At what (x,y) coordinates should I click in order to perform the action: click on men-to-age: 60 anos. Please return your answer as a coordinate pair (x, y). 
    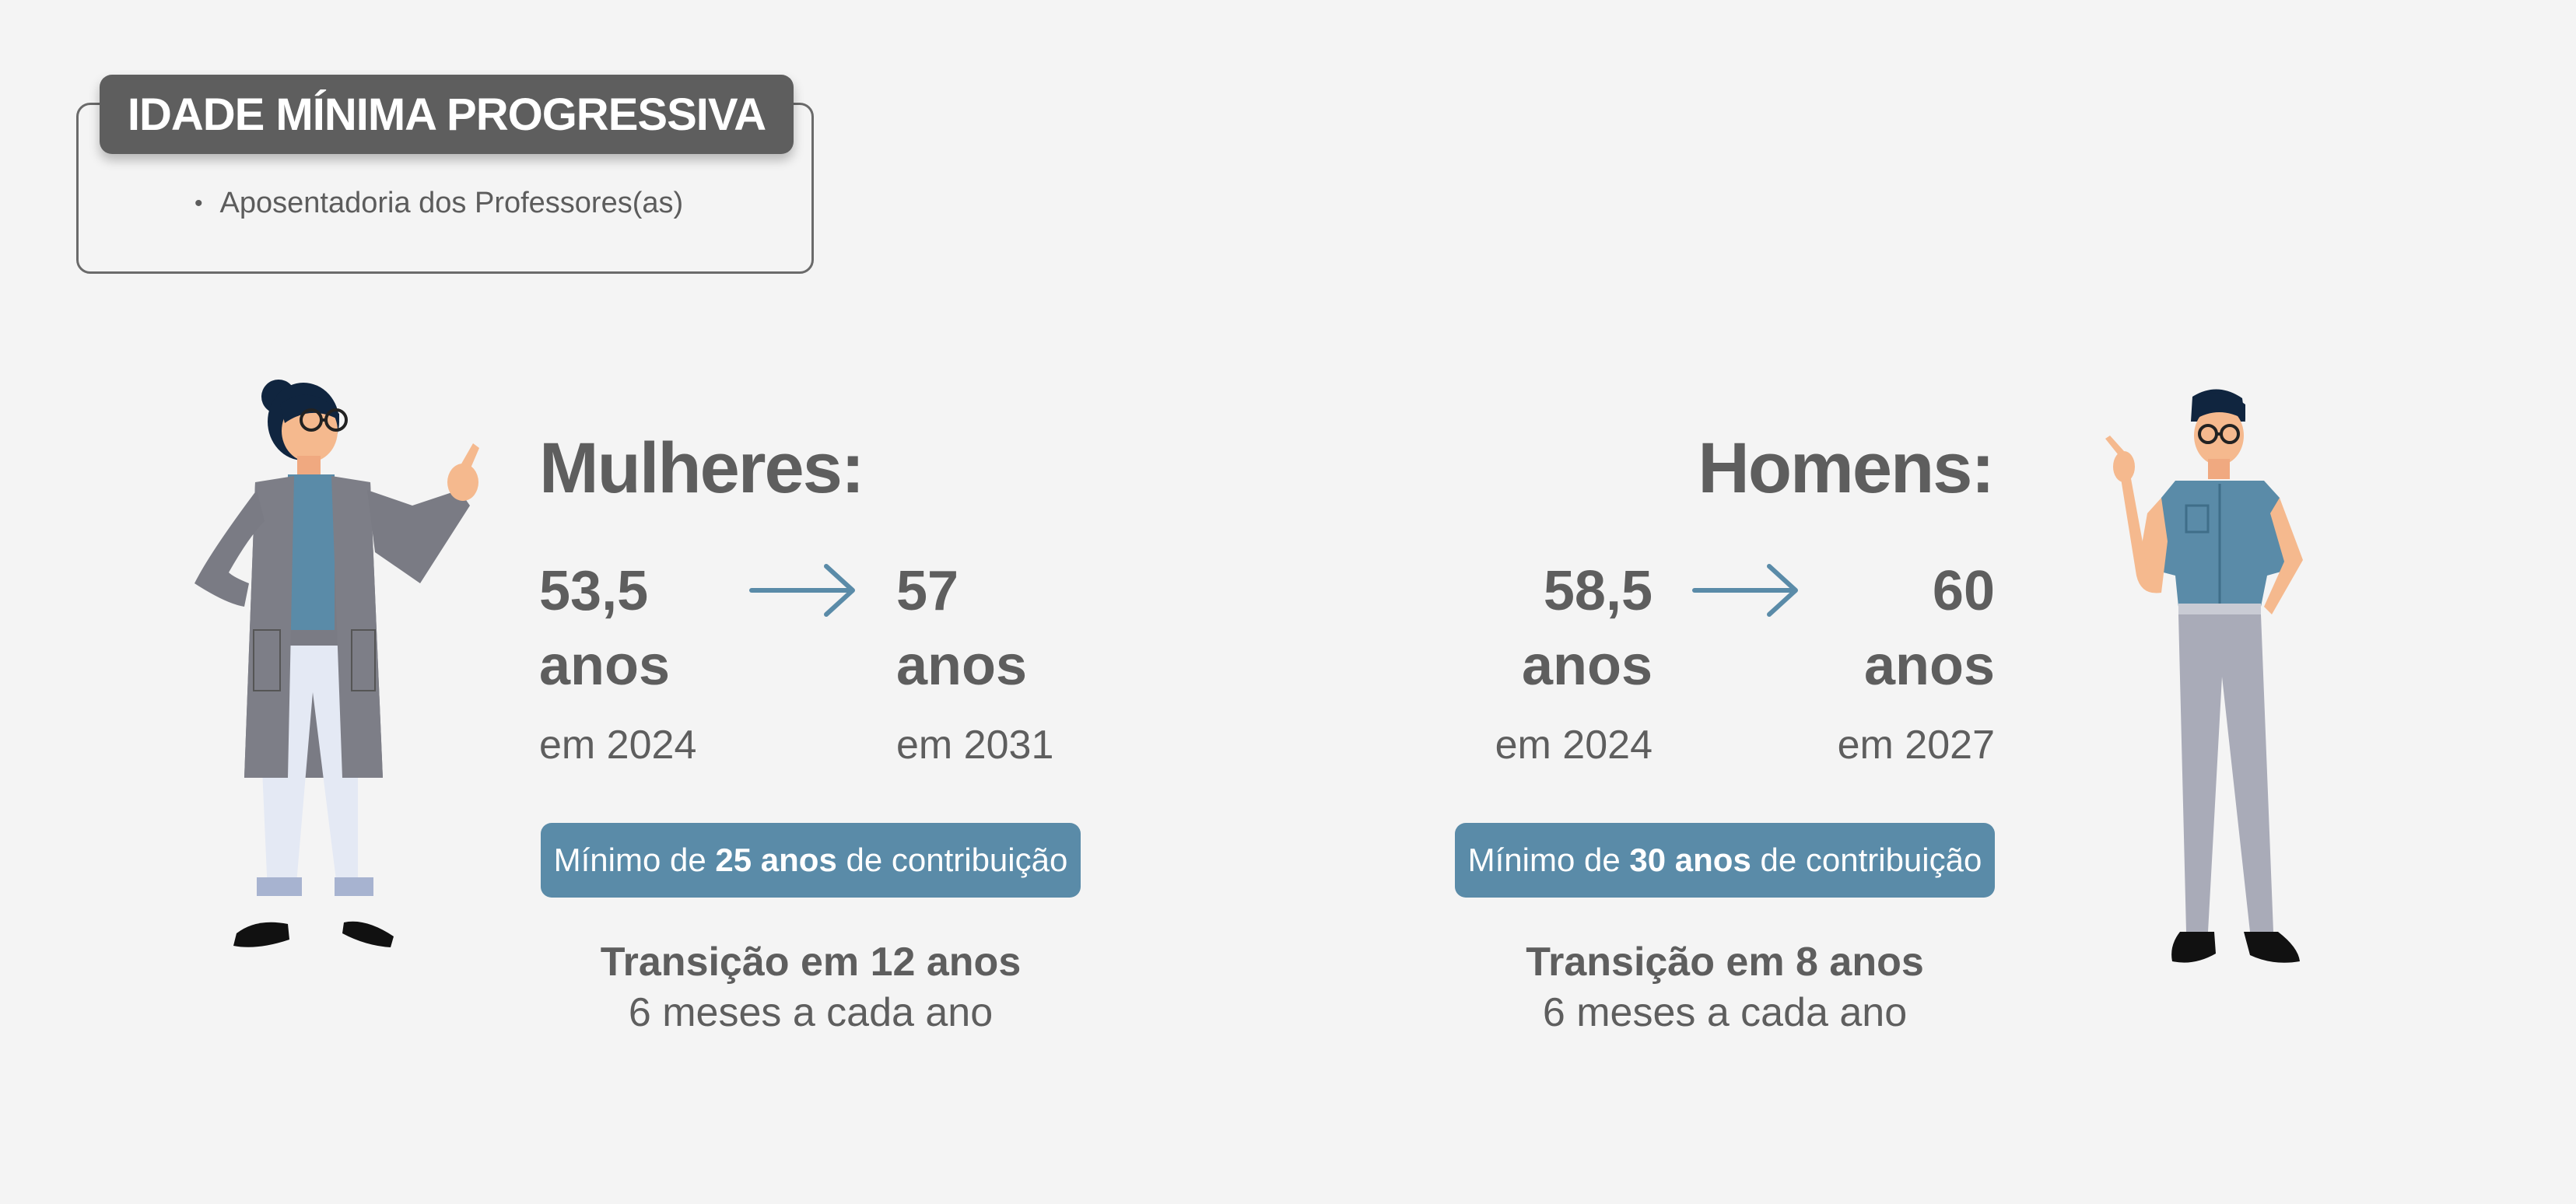
    Looking at the image, I should click on (1929, 629).